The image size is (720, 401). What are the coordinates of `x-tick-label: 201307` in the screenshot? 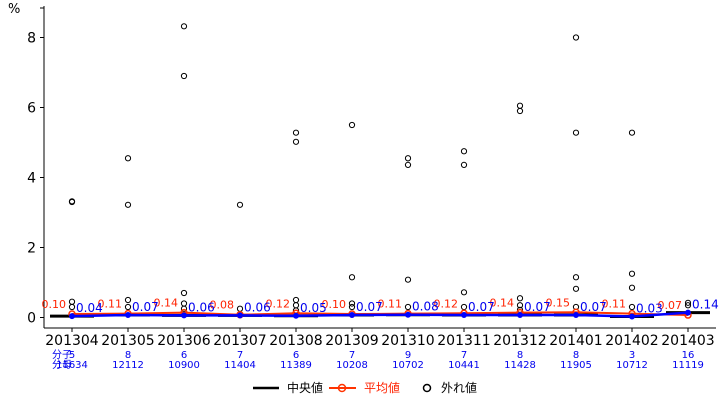 It's located at (239, 341).